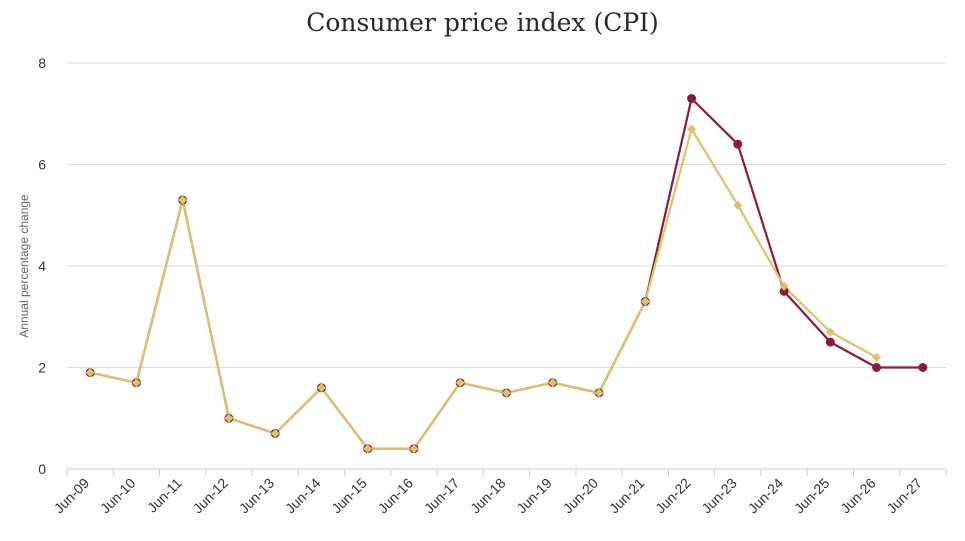  What do you see at coordinates (210, 496) in the screenshot?
I see `x-tick-label: Jun-12` at bounding box center [210, 496].